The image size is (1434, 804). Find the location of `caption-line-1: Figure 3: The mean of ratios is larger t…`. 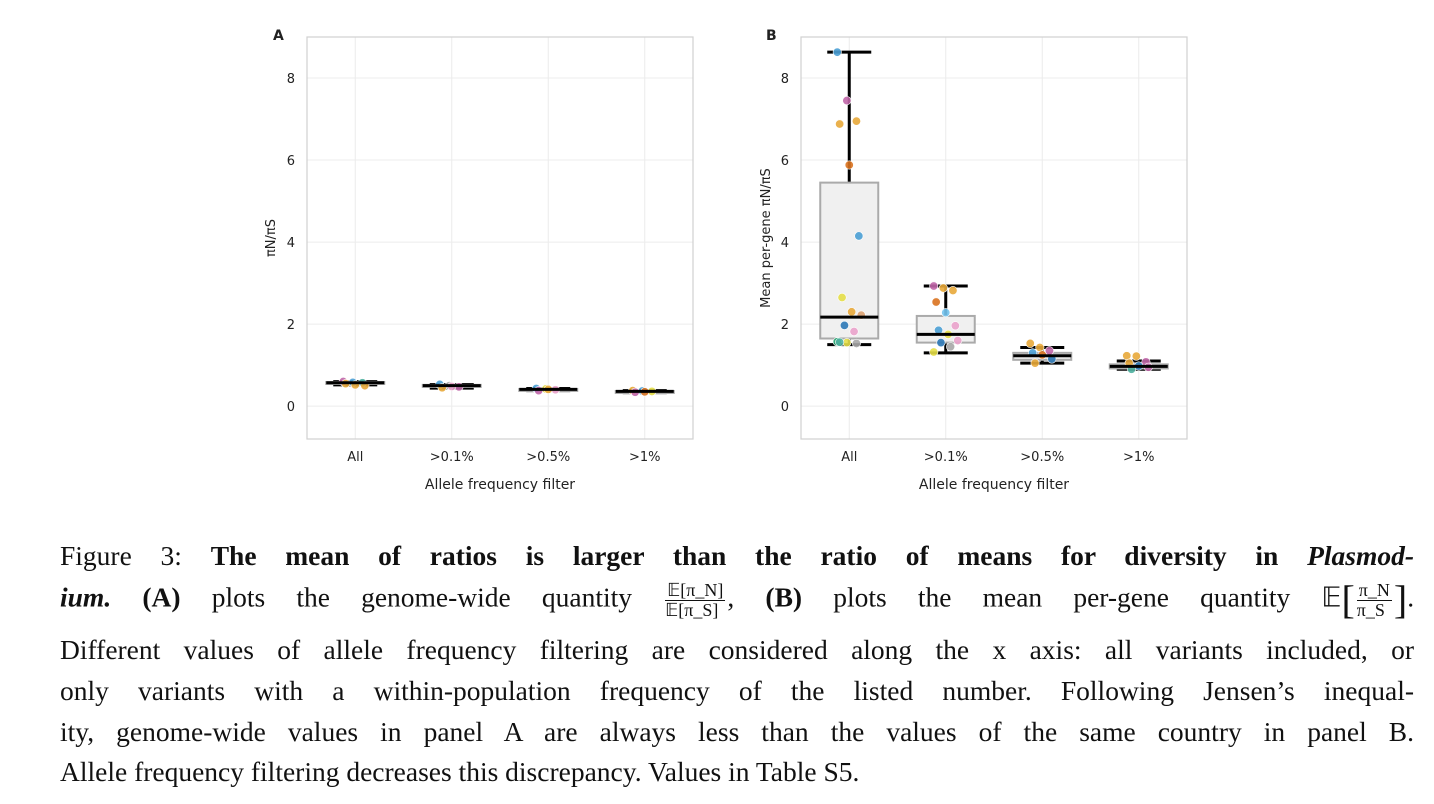

caption-line-1: Figure 3: The mean of ratios is larger t… is located at coordinates (737, 556).